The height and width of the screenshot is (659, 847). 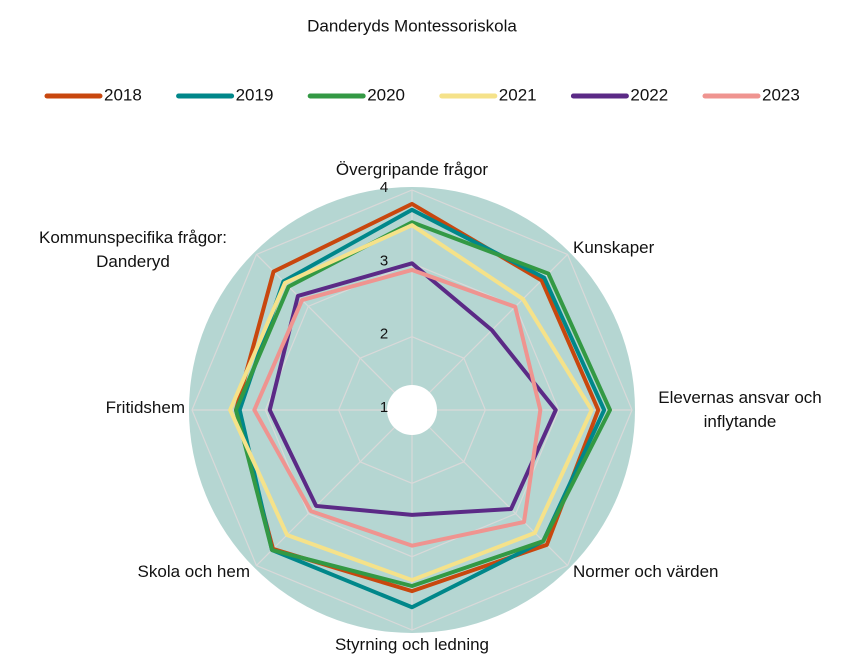 I want to click on legend-label: 2023, so click(x=781, y=94).